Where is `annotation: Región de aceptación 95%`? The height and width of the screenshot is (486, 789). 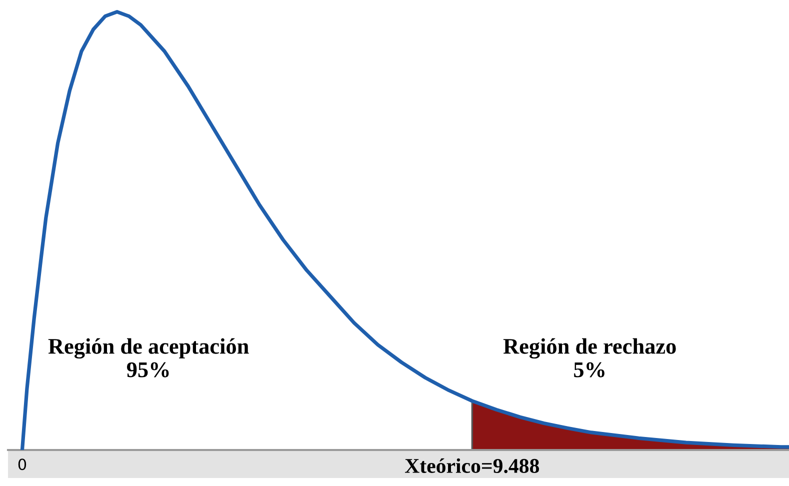
annotation: Región de aceptación 95% is located at coordinates (148, 358).